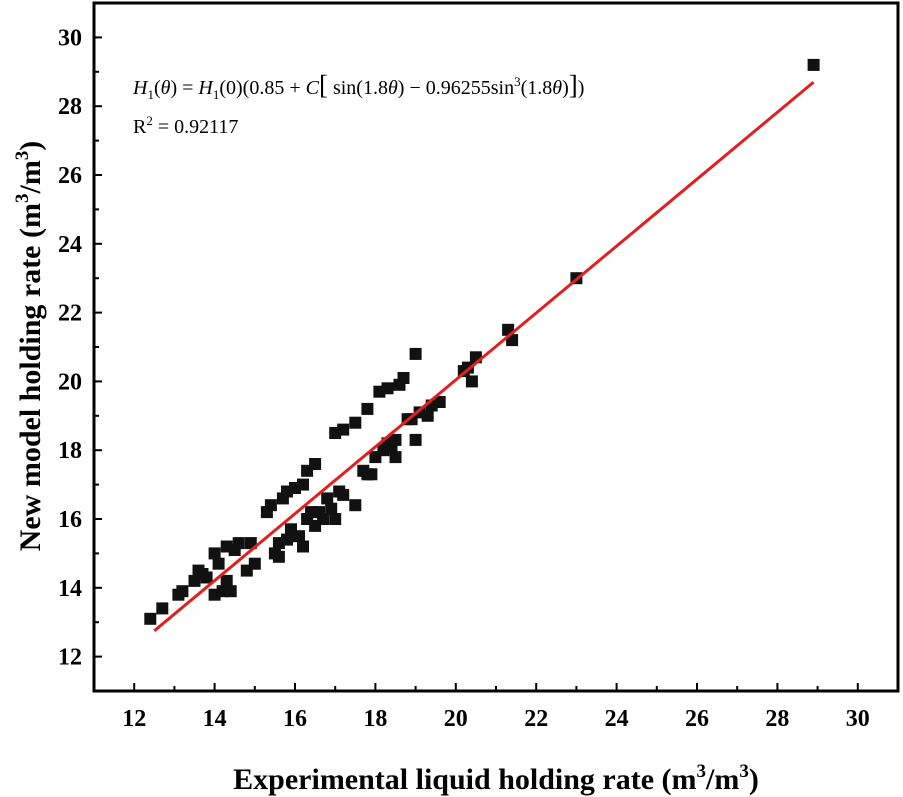 This screenshot has height=797, width=903. Describe the element at coordinates (70, 176) in the screenshot. I see `y-tick-label: 26` at that location.